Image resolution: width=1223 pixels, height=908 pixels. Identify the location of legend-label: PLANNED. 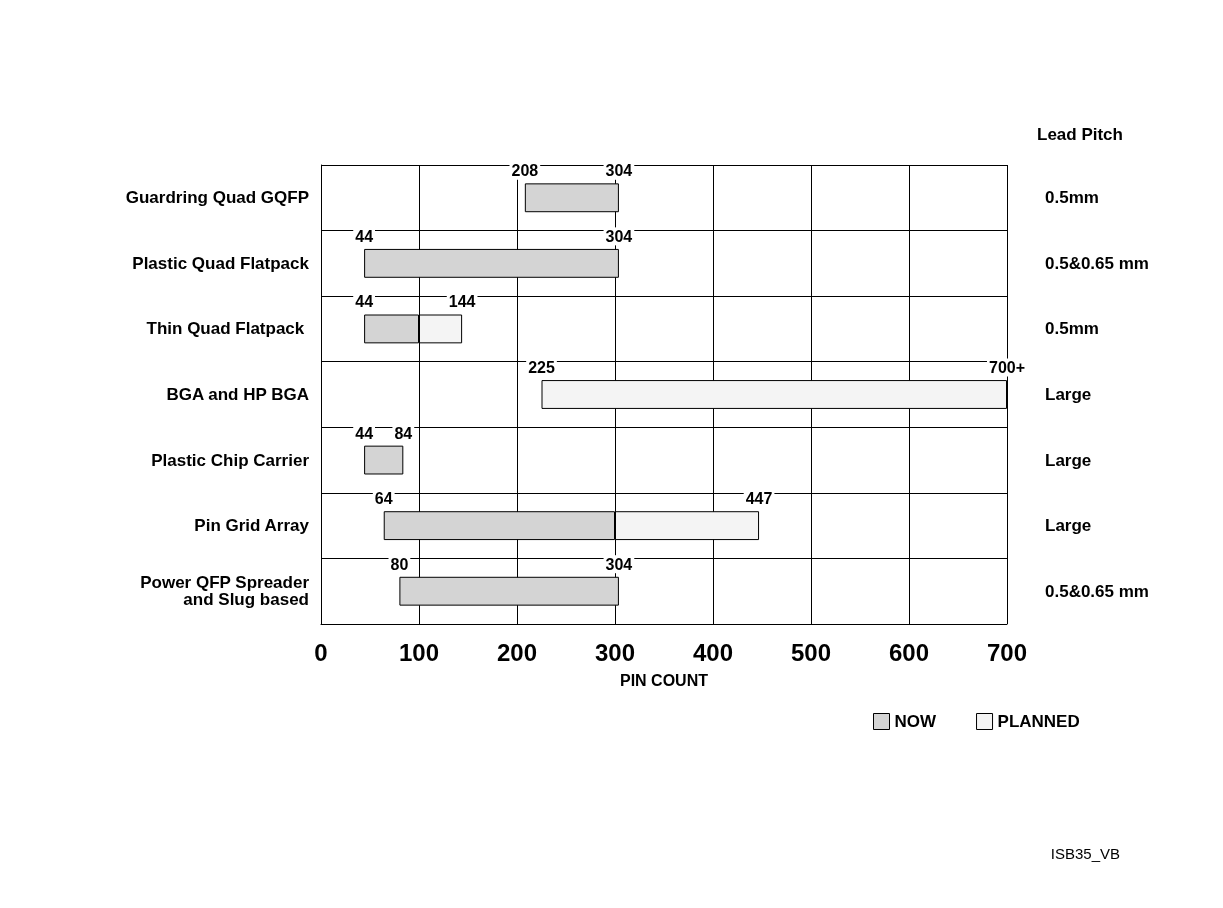
(1038, 721).